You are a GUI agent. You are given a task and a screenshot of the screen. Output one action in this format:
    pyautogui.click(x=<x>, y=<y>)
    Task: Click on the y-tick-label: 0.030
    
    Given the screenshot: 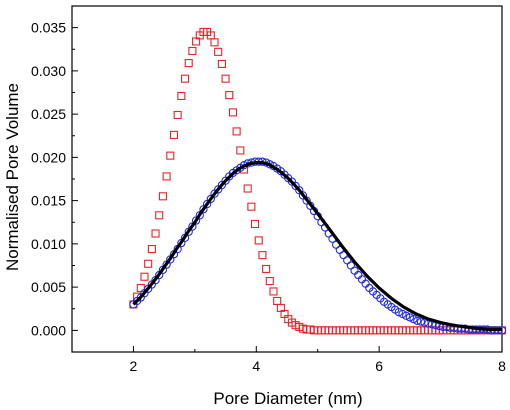 What is the action you would take?
    pyautogui.click(x=48, y=71)
    